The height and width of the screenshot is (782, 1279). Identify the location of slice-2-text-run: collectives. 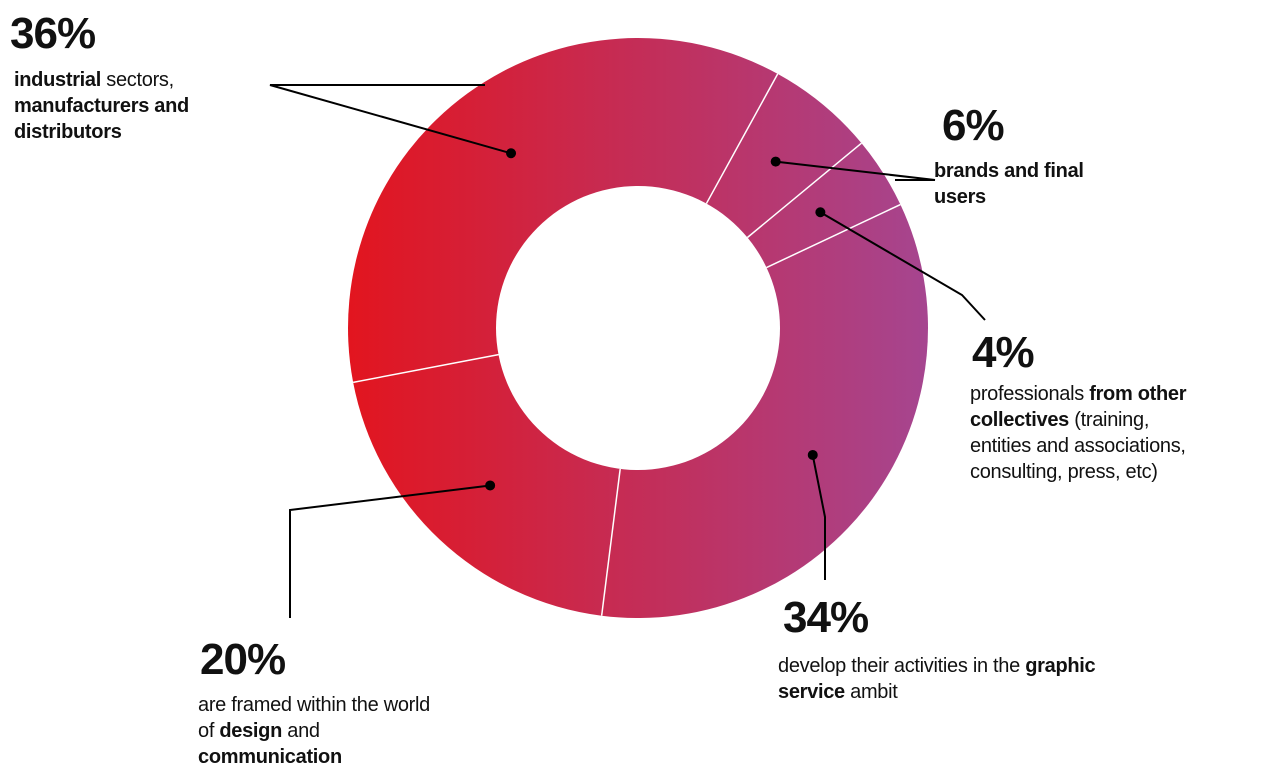
(1019, 420).